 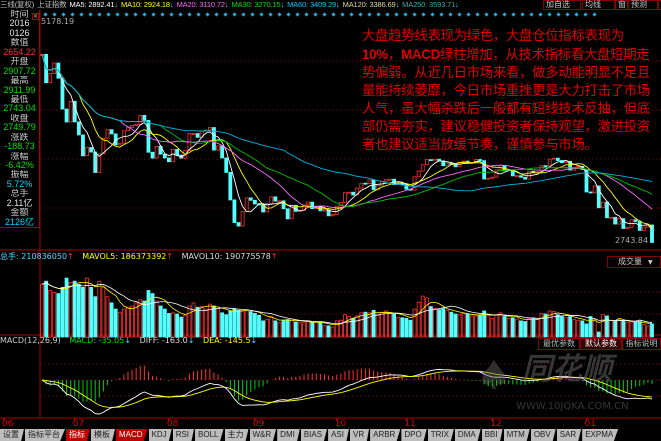 I want to click on tab-bias: BIAS, so click(x=314, y=435).